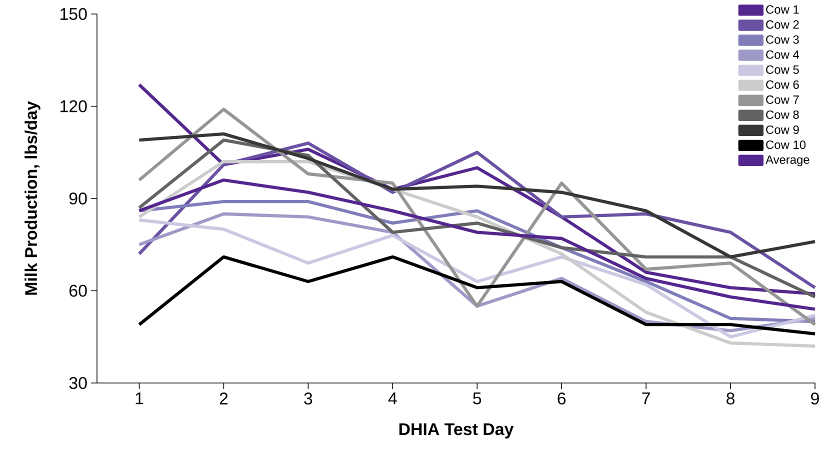  Describe the element at coordinates (646, 398) in the screenshot. I see `x-tick-label: 7` at that location.